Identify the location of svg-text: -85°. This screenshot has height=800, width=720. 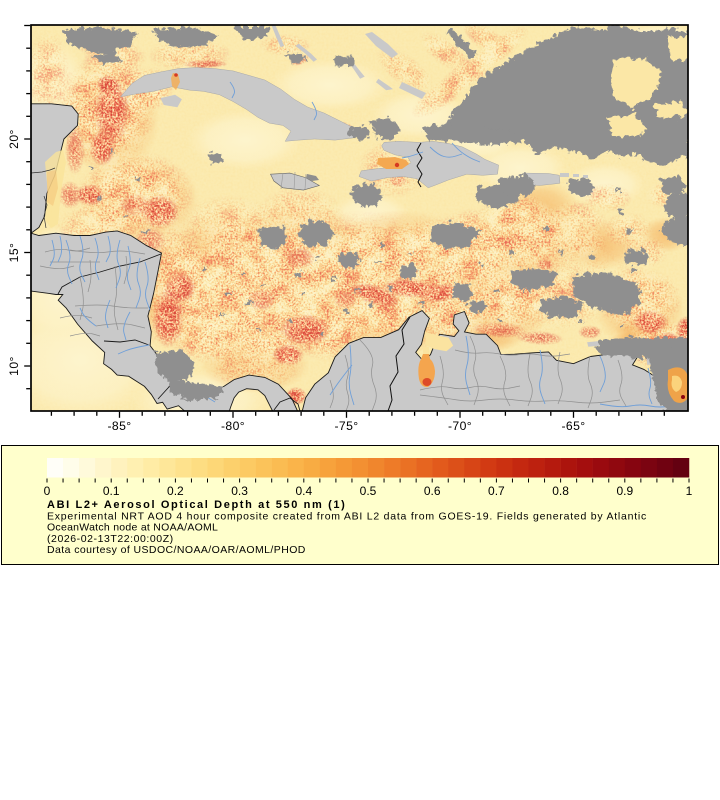
(119, 426).